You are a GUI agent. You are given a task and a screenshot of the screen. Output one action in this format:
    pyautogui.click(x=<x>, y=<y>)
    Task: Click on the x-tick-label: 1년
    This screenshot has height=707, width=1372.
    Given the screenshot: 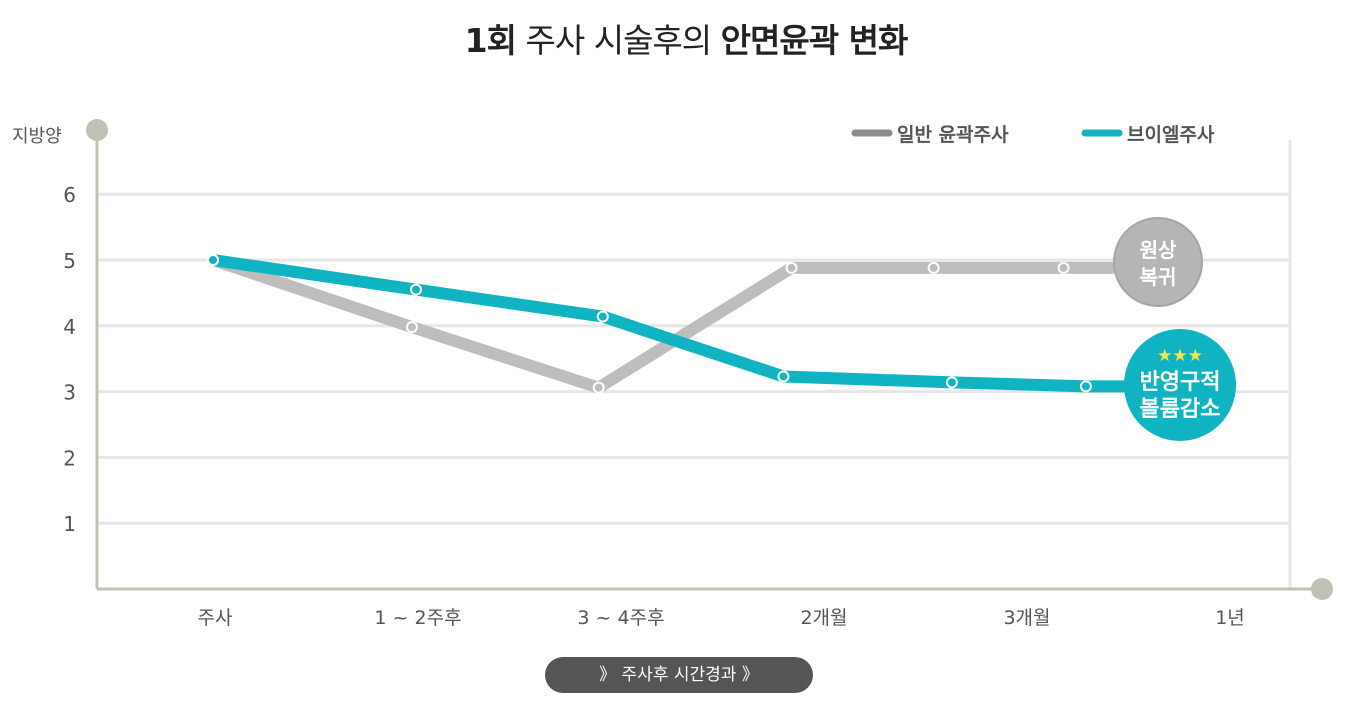 What is the action you would take?
    pyautogui.click(x=1230, y=618)
    